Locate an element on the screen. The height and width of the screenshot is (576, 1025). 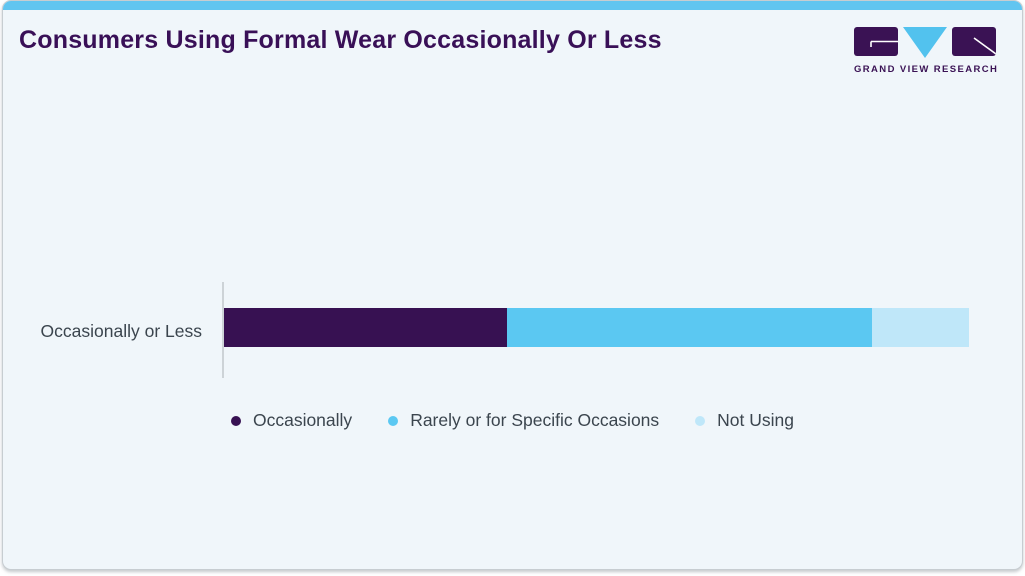
category-label: Occasionally or Less is located at coordinates (121, 331).